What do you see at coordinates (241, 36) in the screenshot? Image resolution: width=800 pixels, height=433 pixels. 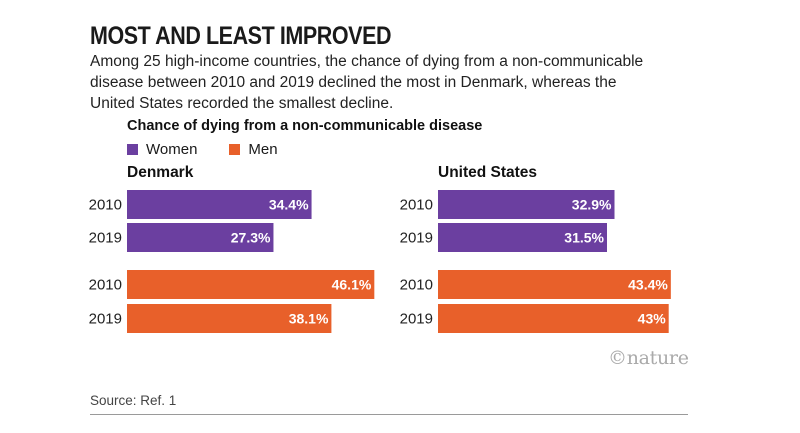 I see `chart-title: MOST AND LEAST IMPROVED` at bounding box center [241, 36].